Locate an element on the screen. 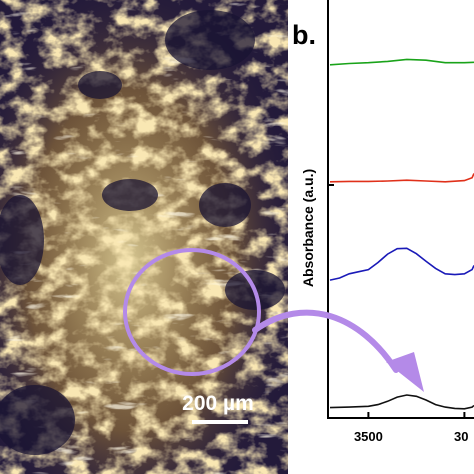 The height and width of the screenshot is (474, 474). x-tick-layer: 3500 30 is located at coordinates (411, 428).